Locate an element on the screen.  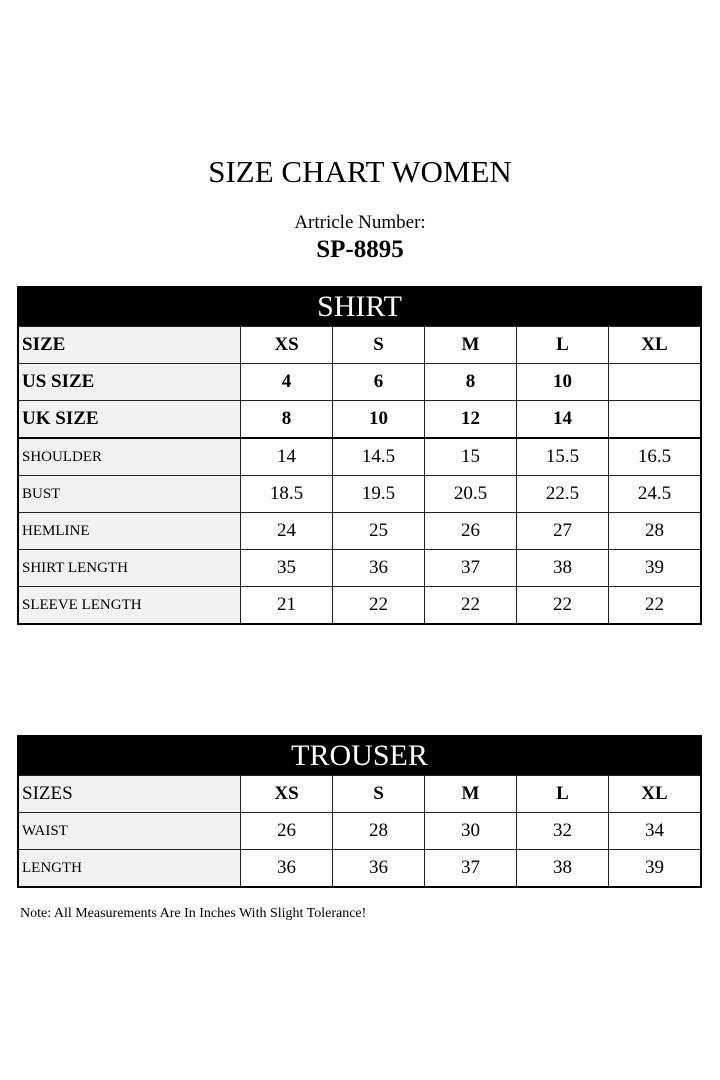
table-cell: 30 is located at coordinates (470, 831).